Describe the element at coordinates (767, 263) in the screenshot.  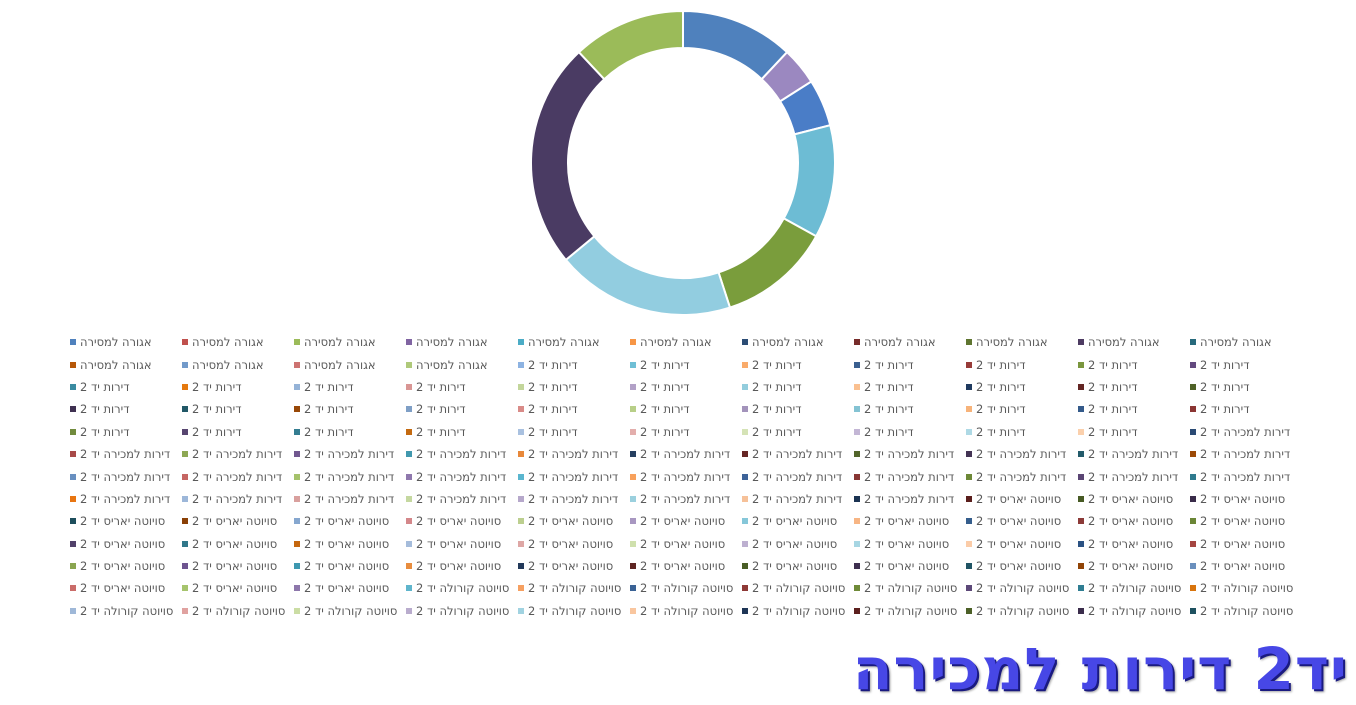
I see `donut-slice` at that location.